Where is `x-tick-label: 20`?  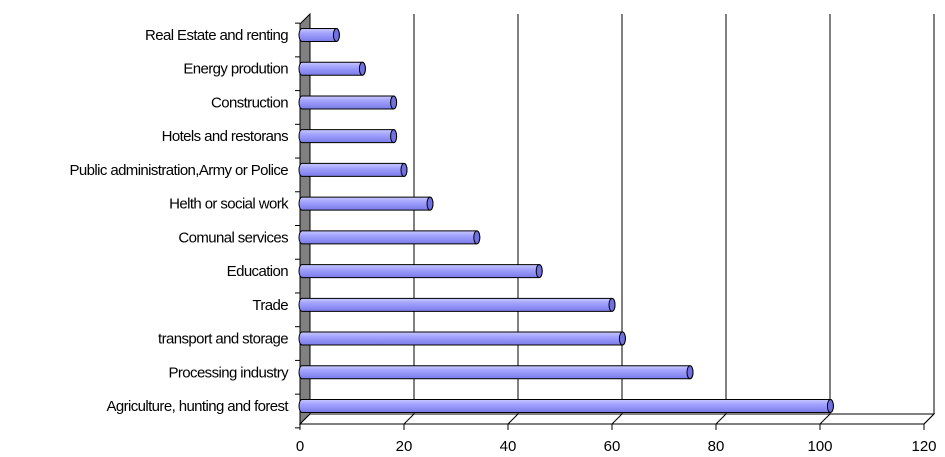
x-tick-label: 20 is located at coordinates (404, 446).